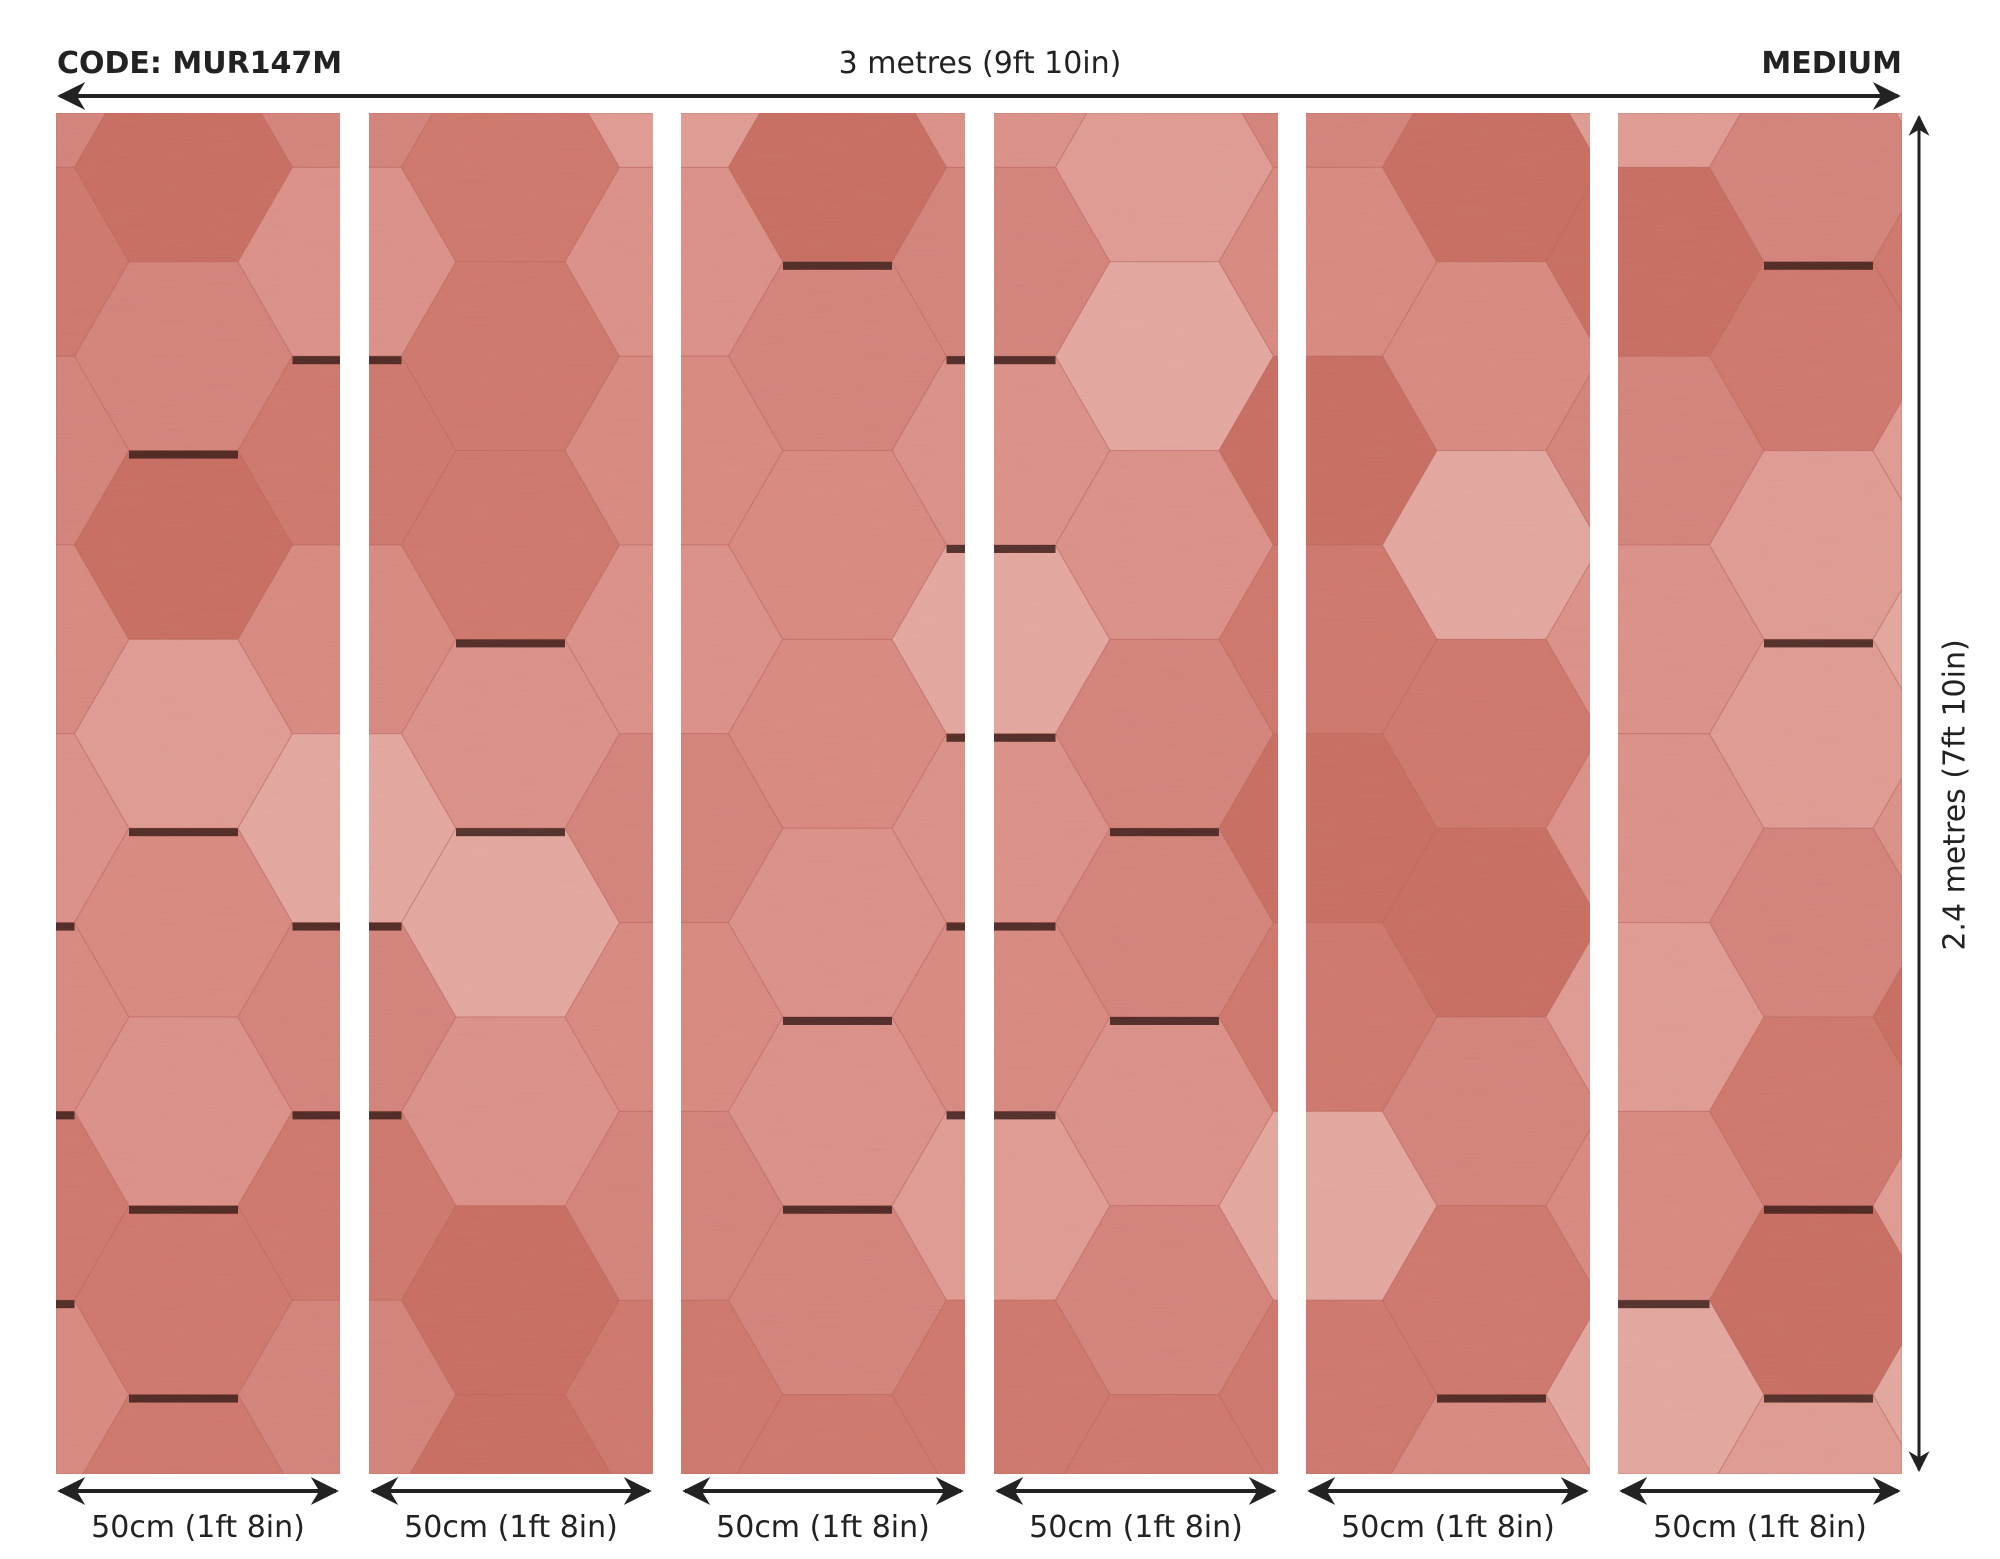  Describe the element at coordinates (1831, 63) in the screenshot. I see `size-label: MEDIUM` at that location.